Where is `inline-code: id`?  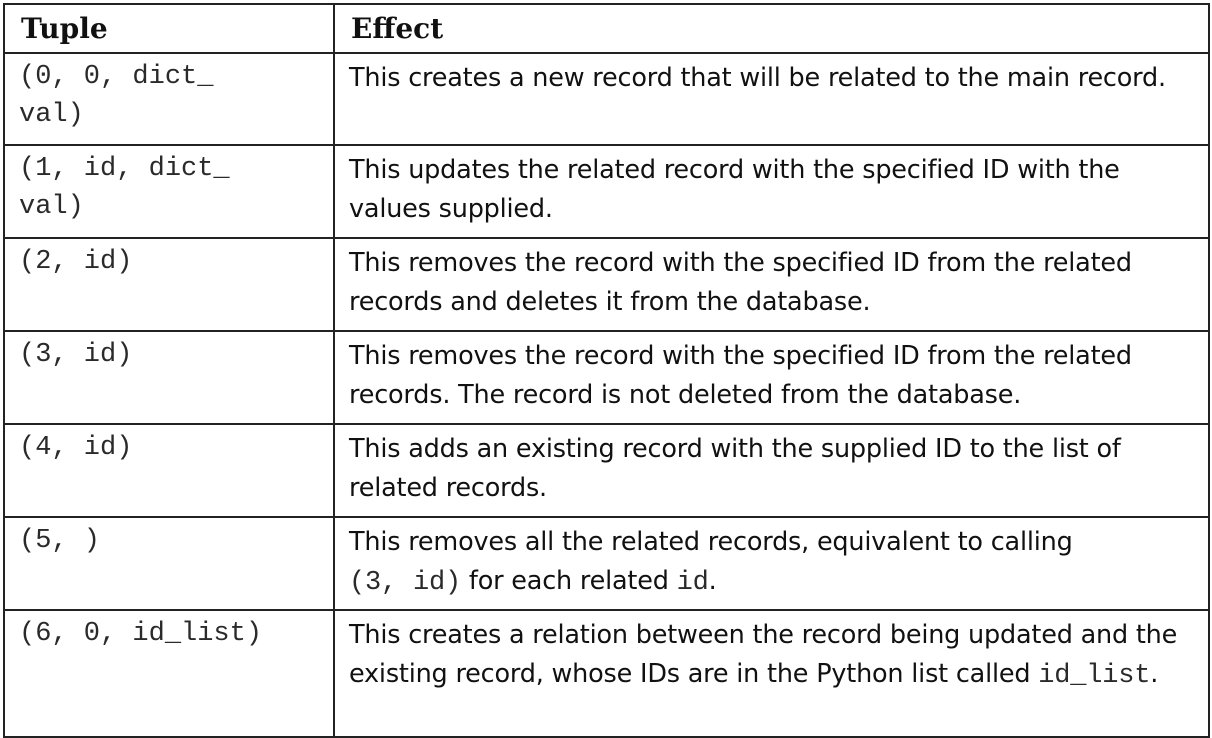
inline-code: id is located at coordinates (692, 583).